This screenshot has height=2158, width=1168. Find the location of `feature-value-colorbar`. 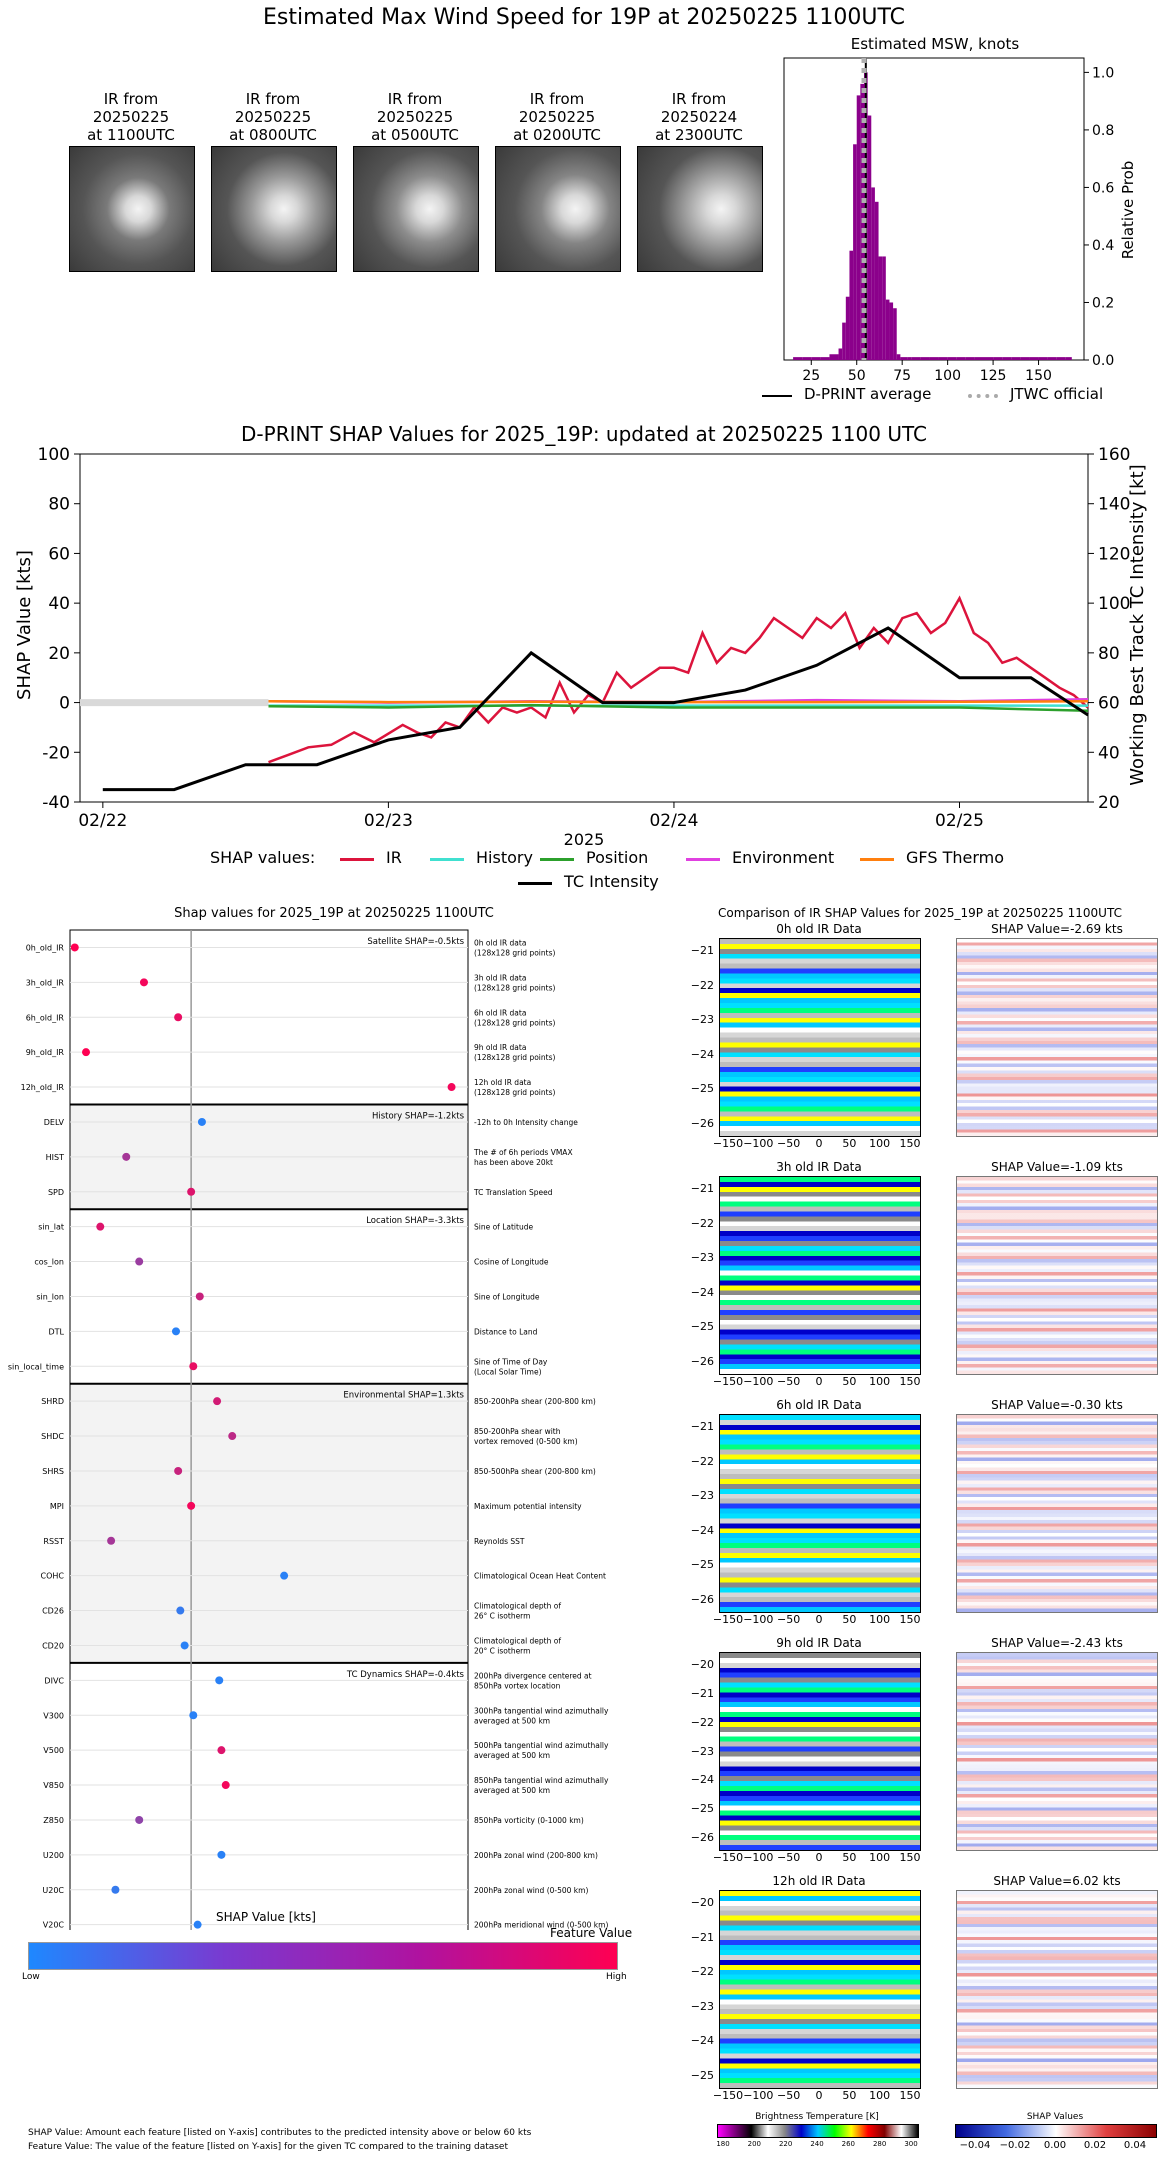

feature-value-colorbar is located at coordinates (323, 1956).